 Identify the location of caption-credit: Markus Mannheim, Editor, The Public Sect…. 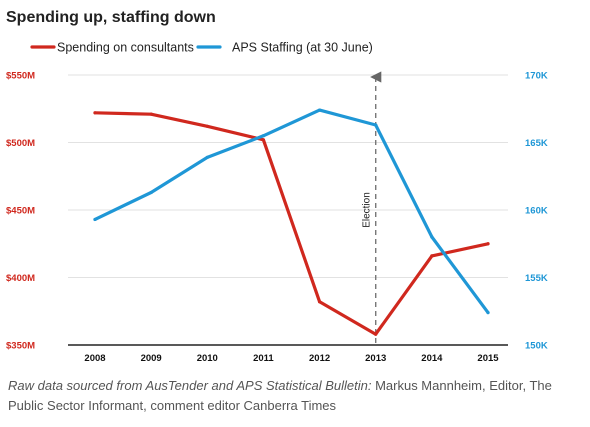
(280, 395).